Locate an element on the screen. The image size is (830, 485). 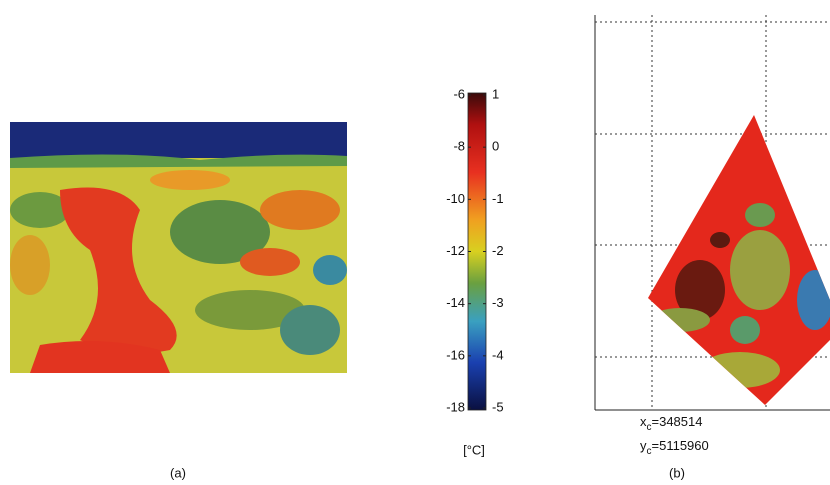
yc-label: yc=5115960 is located at coordinates (674, 447).